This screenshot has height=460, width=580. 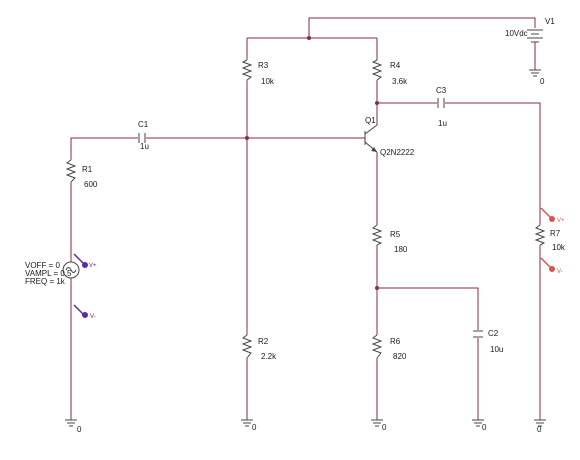 I want to click on r3-value: 10k, so click(x=268, y=81).